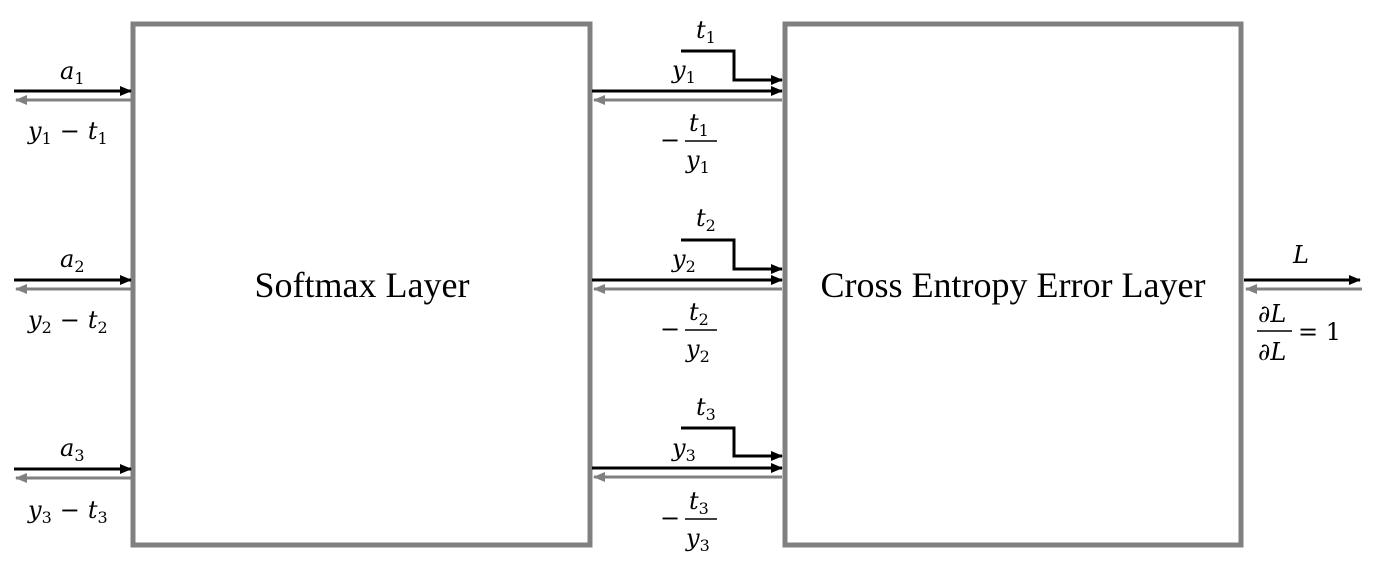  What do you see at coordinates (699, 124) in the screenshot?
I see `svg-text: t1` at bounding box center [699, 124].